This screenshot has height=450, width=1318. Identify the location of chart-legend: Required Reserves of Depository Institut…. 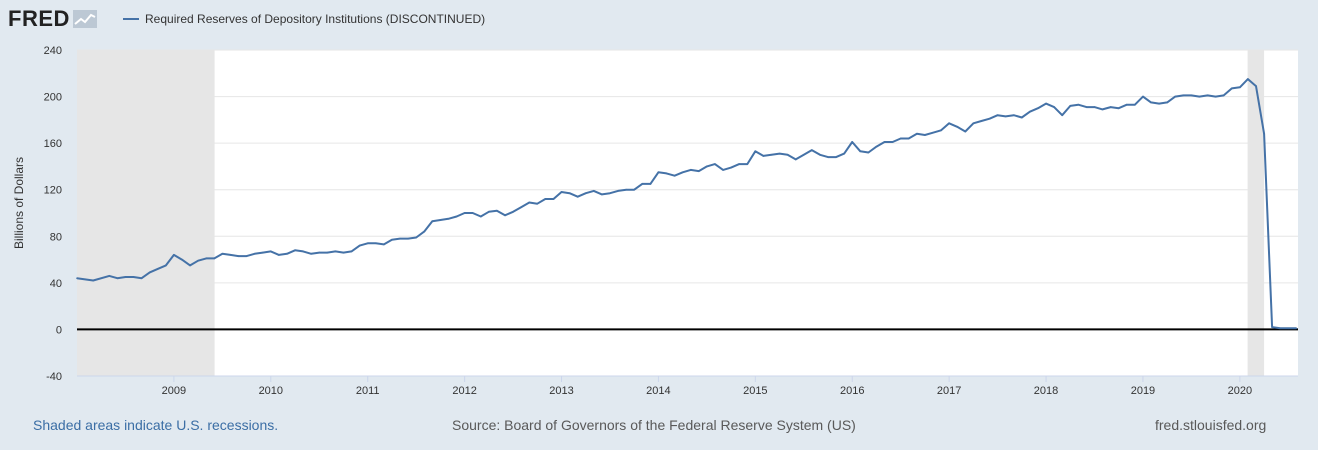
(304, 19).